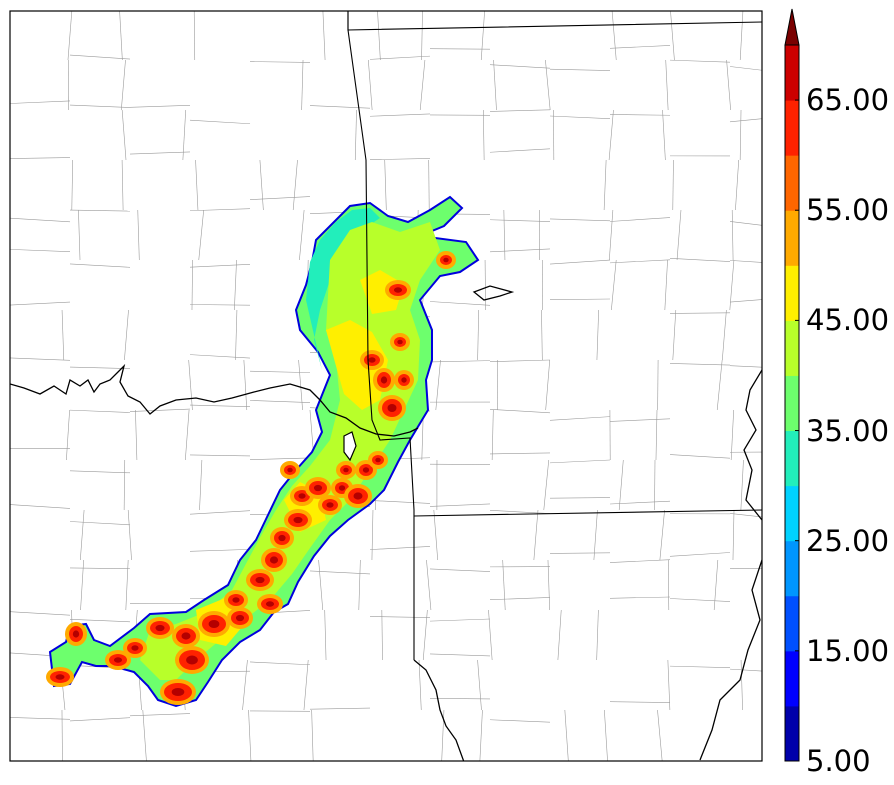  What do you see at coordinates (730, 565) in the screenshot?
I see `river-east-edge` at bounding box center [730, 565].